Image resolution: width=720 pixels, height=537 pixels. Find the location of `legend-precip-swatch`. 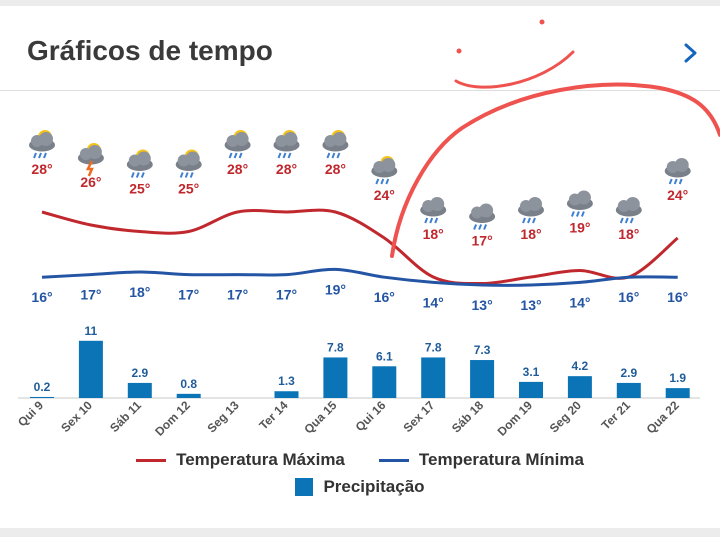

legend-precip-swatch is located at coordinates (304, 487).